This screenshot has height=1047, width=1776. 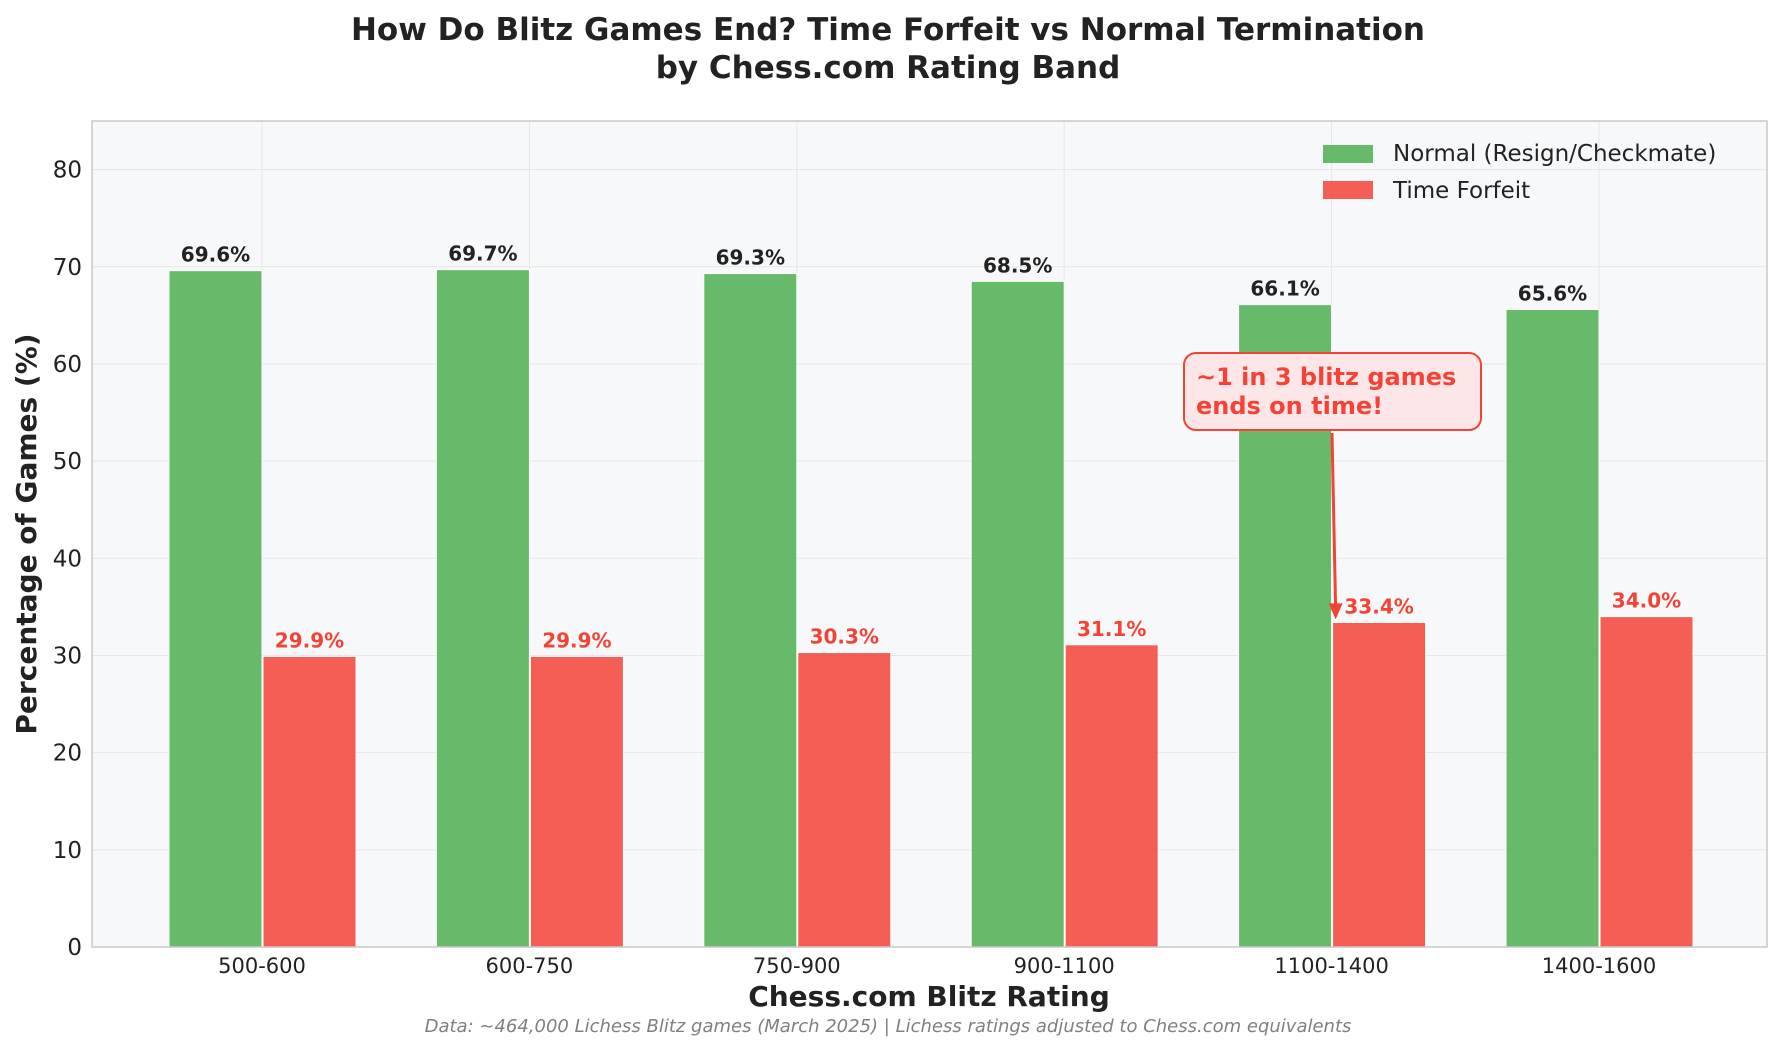 I want to click on data-label-time-forfeit: 34.0%, so click(x=1646, y=601).